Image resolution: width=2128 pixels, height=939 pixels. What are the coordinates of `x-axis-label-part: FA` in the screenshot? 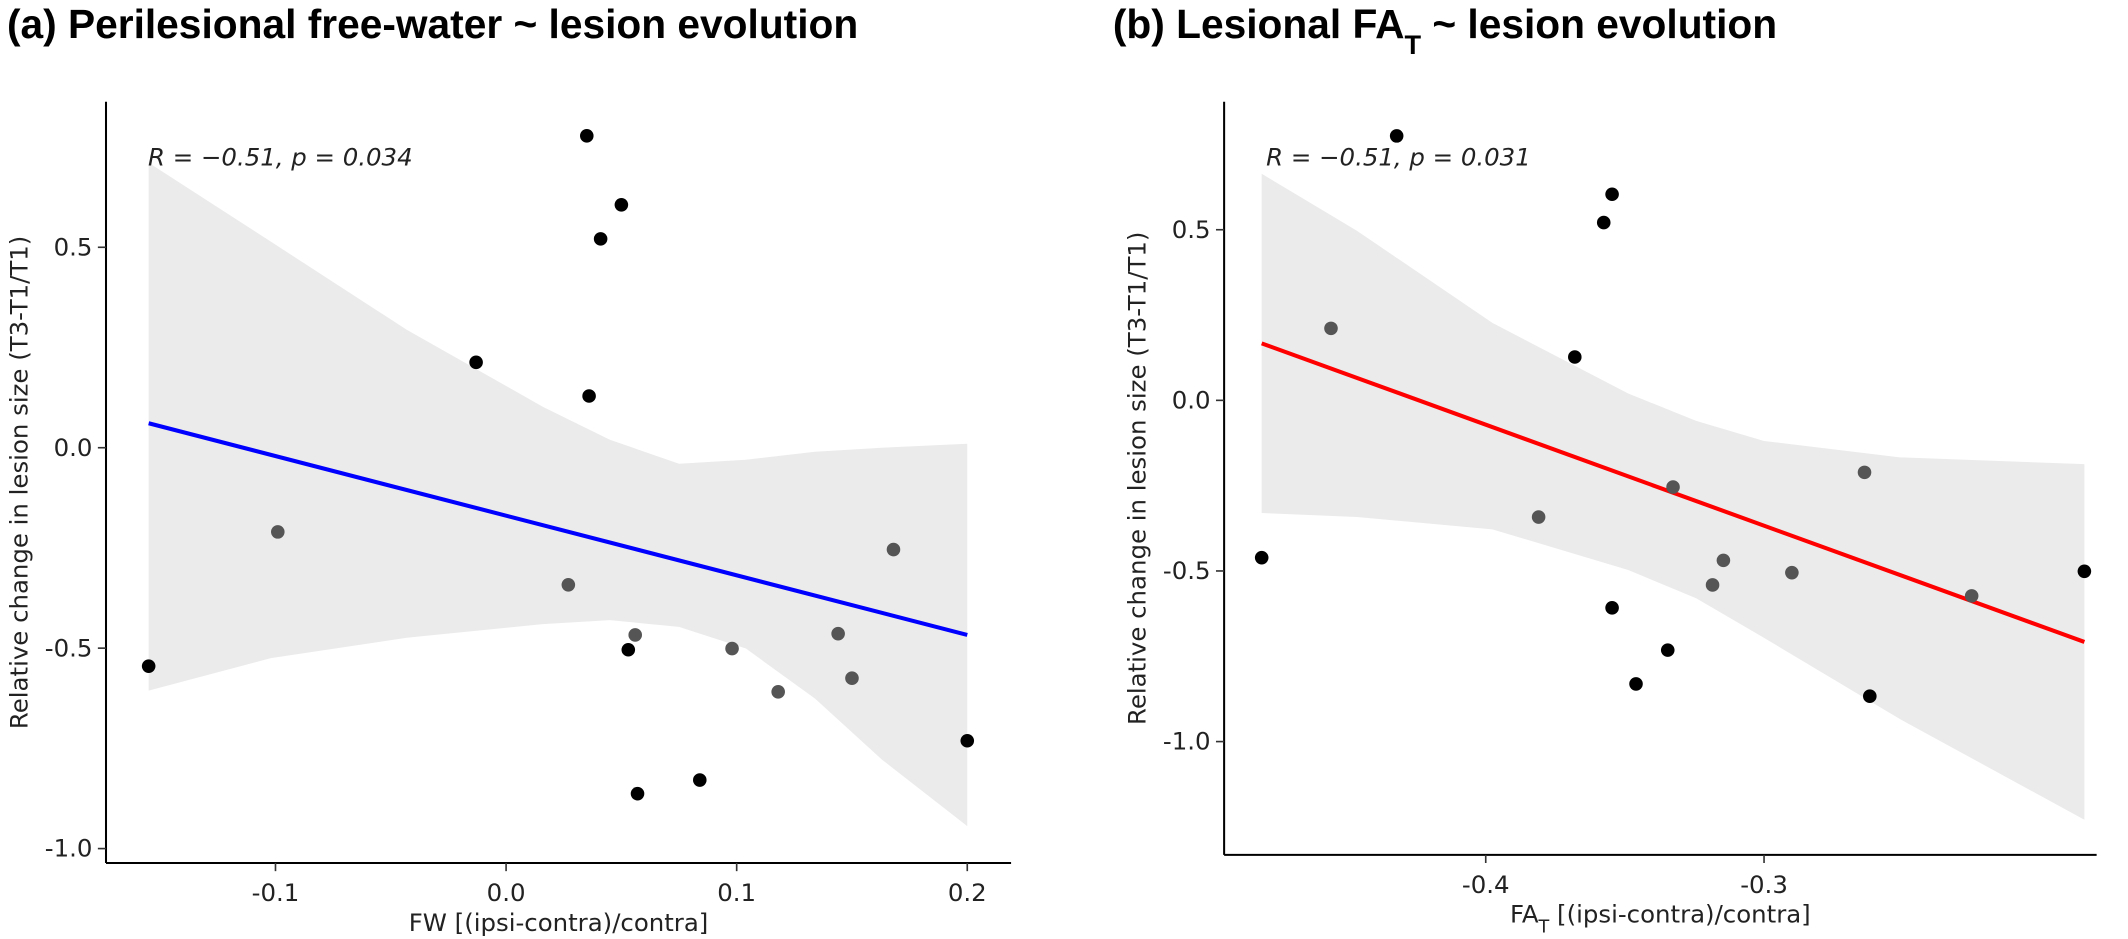 It's located at (1524, 914).